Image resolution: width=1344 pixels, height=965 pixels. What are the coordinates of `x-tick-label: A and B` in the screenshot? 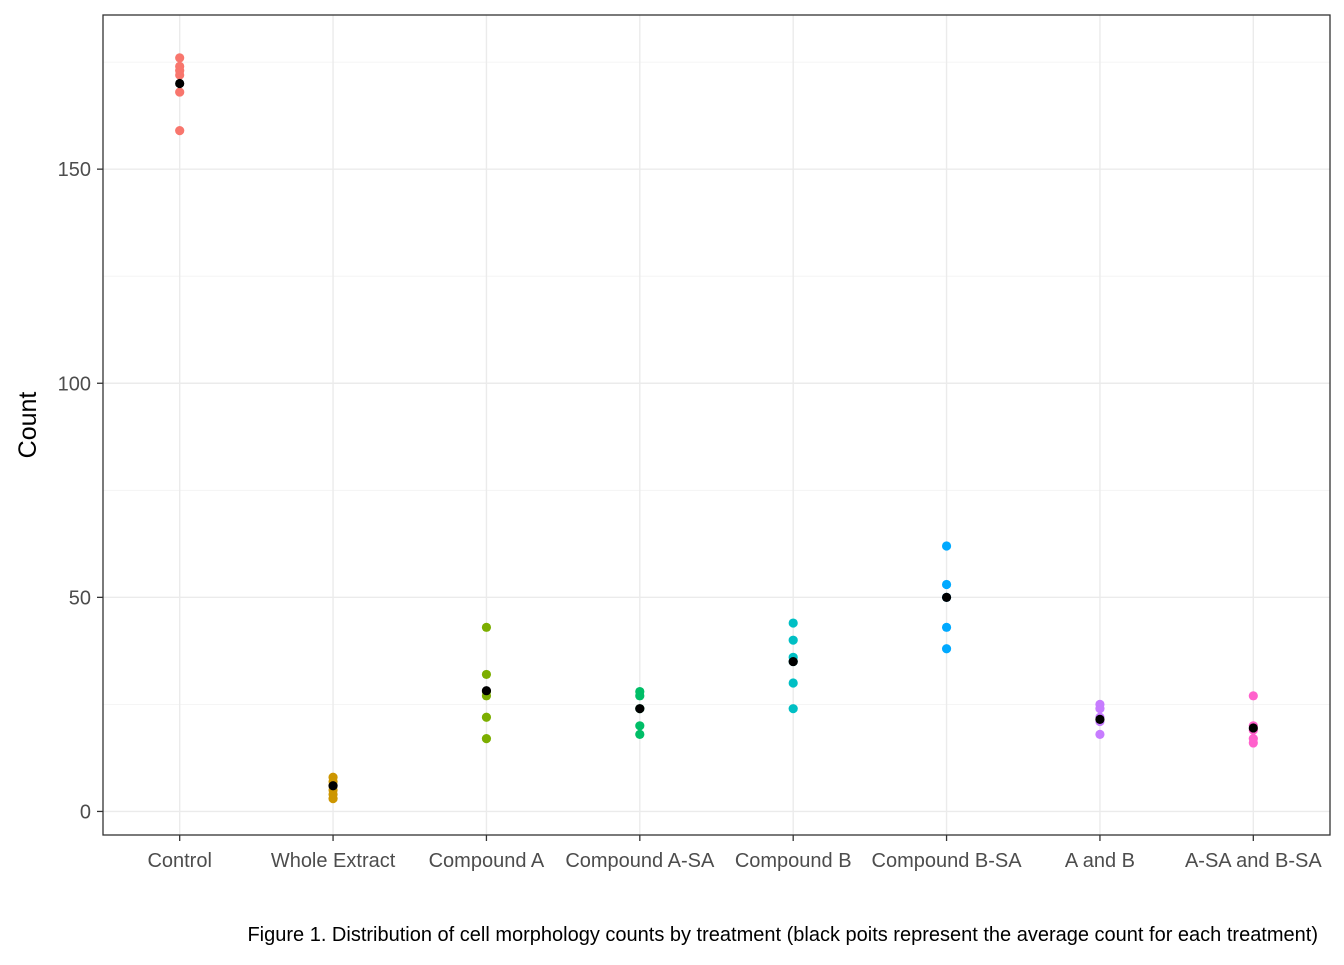 It's located at (1100, 861).